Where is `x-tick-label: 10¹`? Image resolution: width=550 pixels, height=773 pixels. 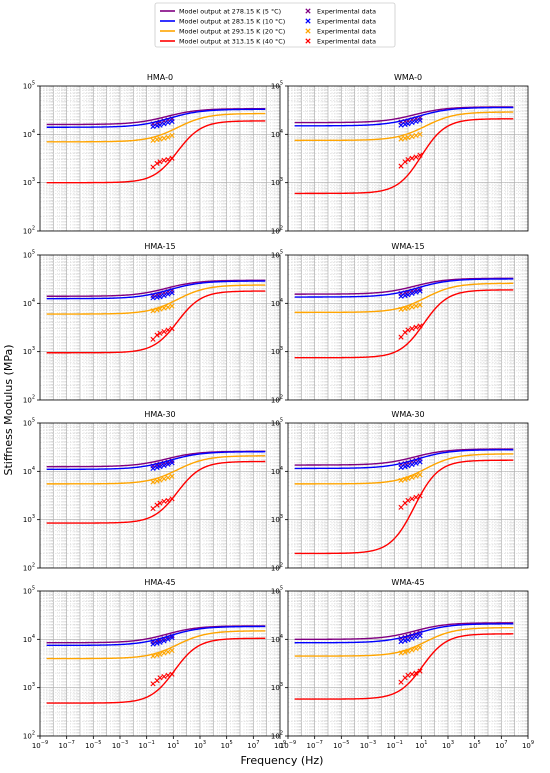
x-tick-label: 10¹ is located at coordinates (421, 745).